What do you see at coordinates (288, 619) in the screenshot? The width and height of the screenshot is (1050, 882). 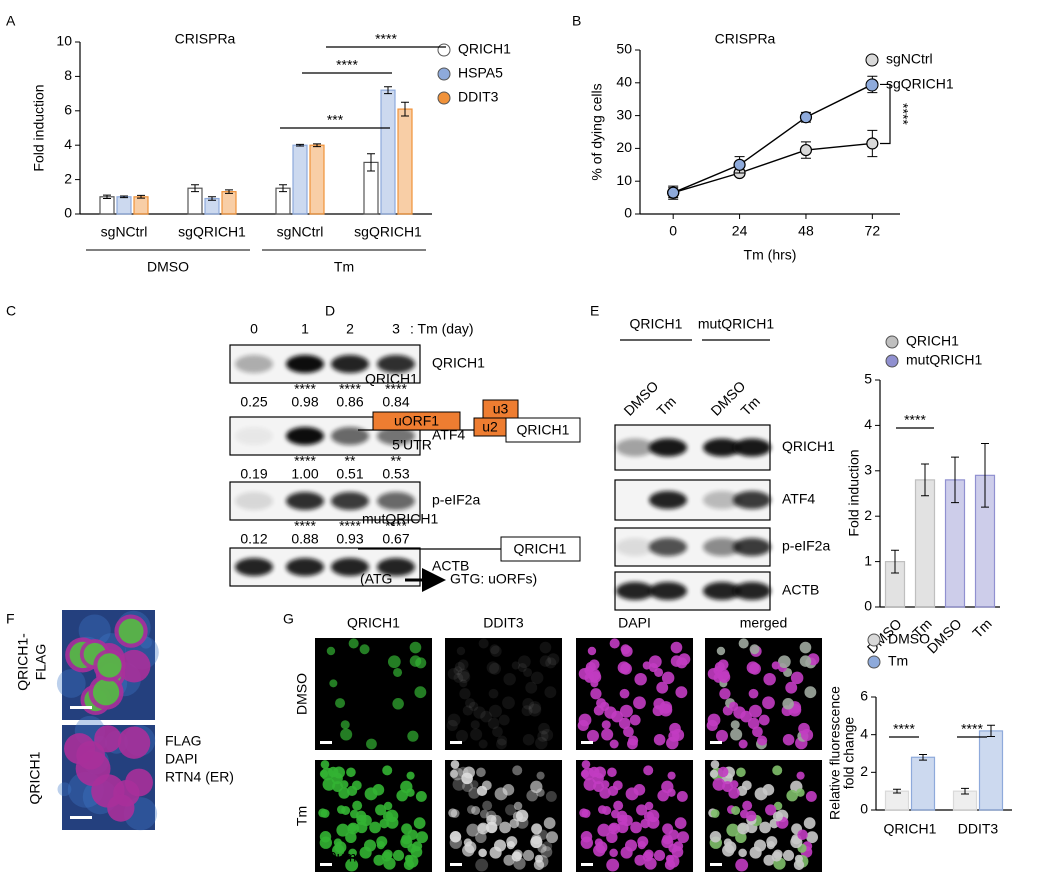 I see `panel-label: G` at bounding box center [288, 619].